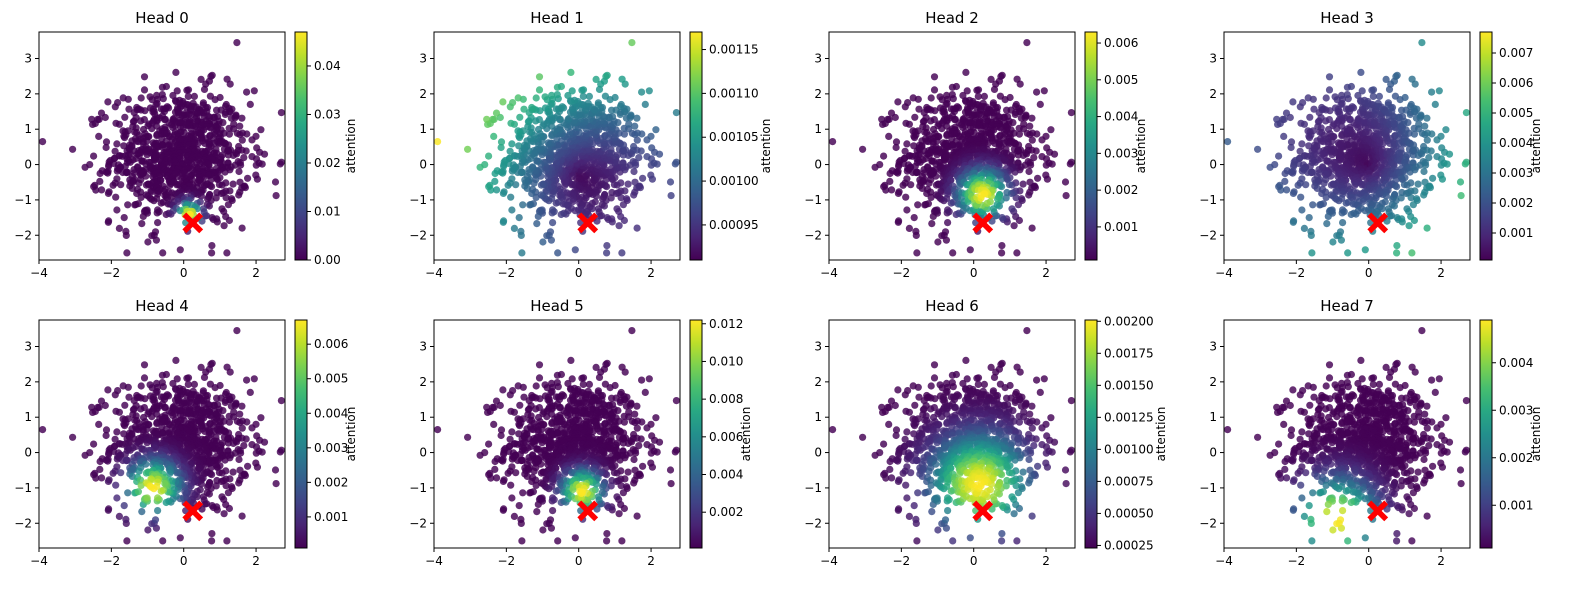 The height and width of the screenshot is (590, 1591). I want to click on colorbar-label: attention, so click(766, 146).